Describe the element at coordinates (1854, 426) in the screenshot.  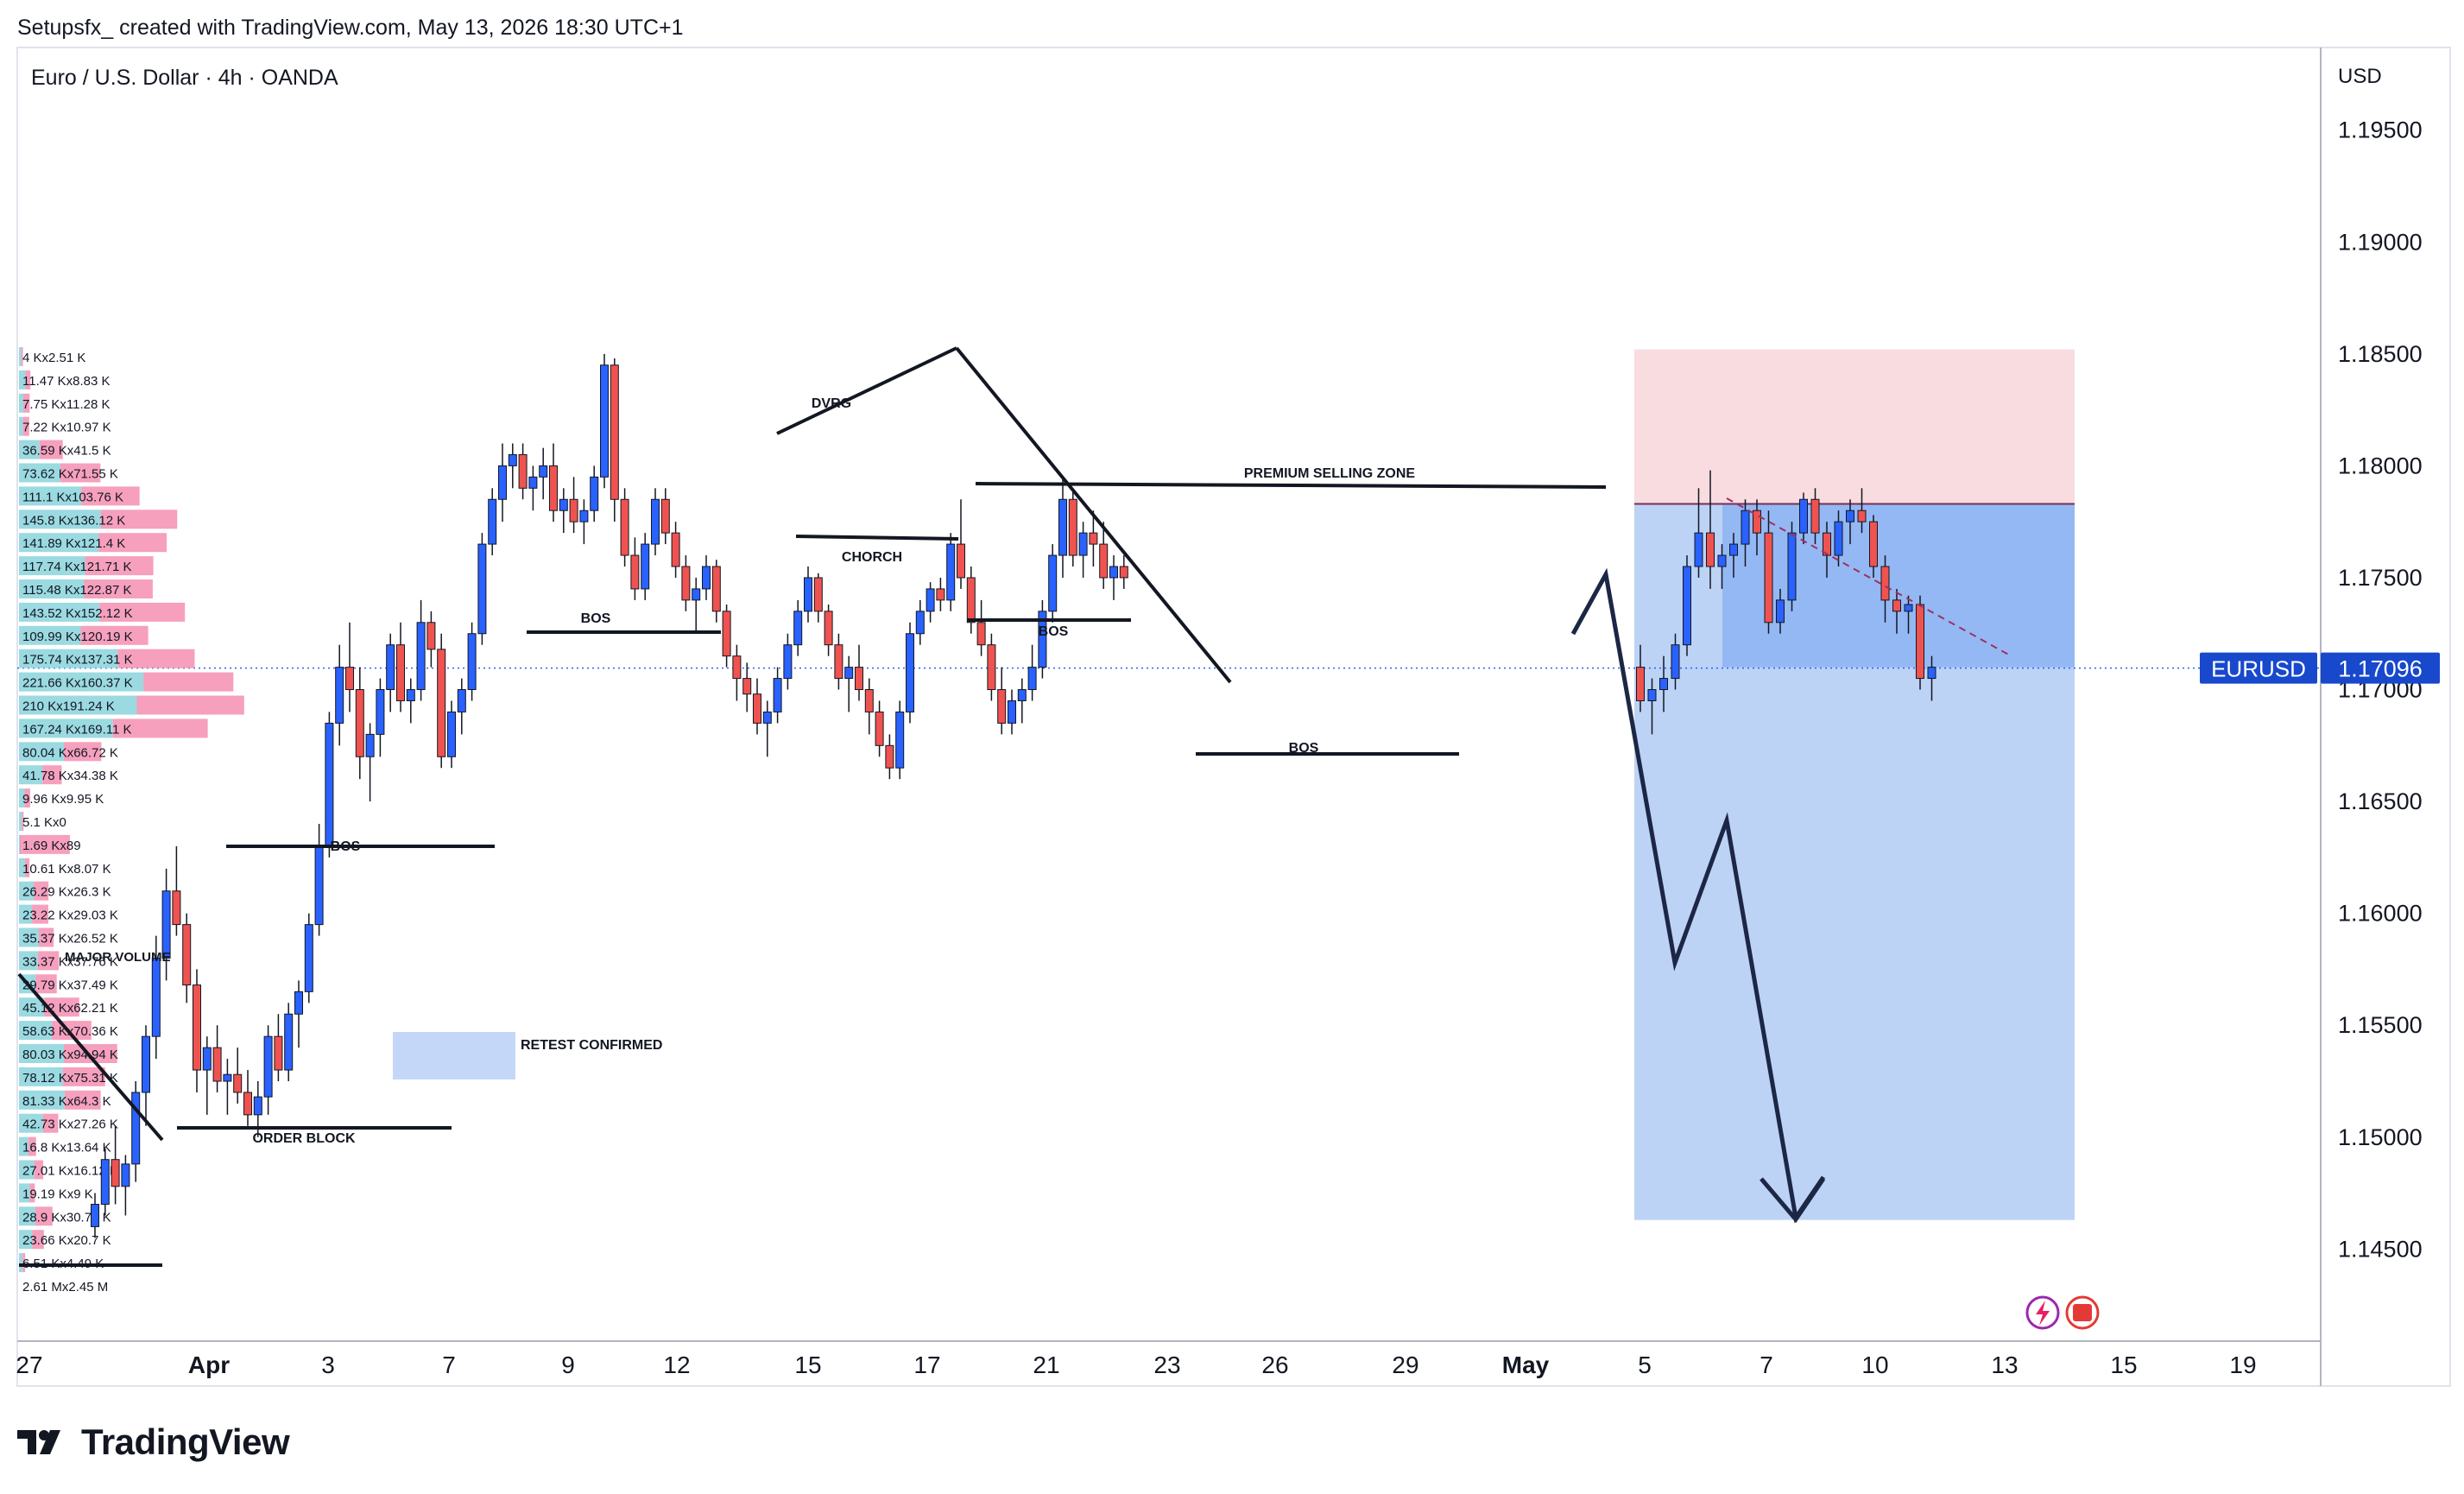
I see `stop-loss-zone` at that location.